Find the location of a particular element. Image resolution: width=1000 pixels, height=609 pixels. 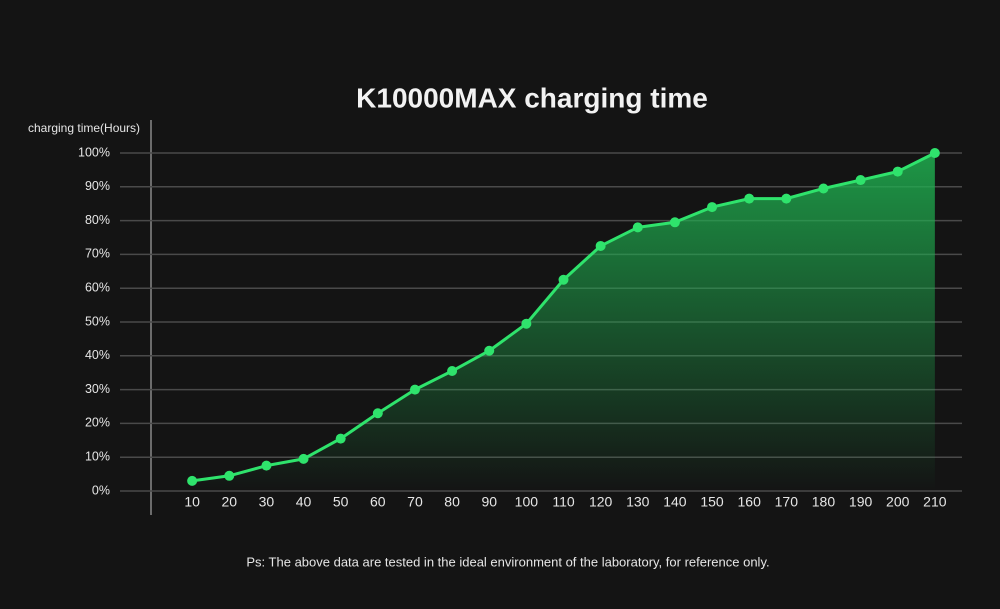

x-tick-label: 90 is located at coordinates (489, 502).